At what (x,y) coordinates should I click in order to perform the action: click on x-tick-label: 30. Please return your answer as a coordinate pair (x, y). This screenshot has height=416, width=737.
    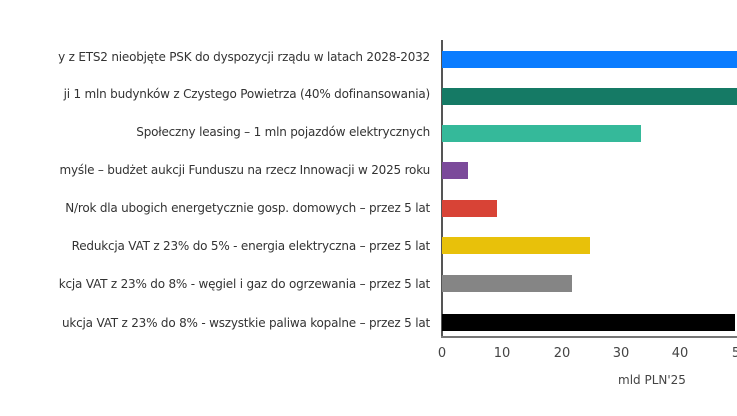
    Looking at the image, I should click on (621, 353).